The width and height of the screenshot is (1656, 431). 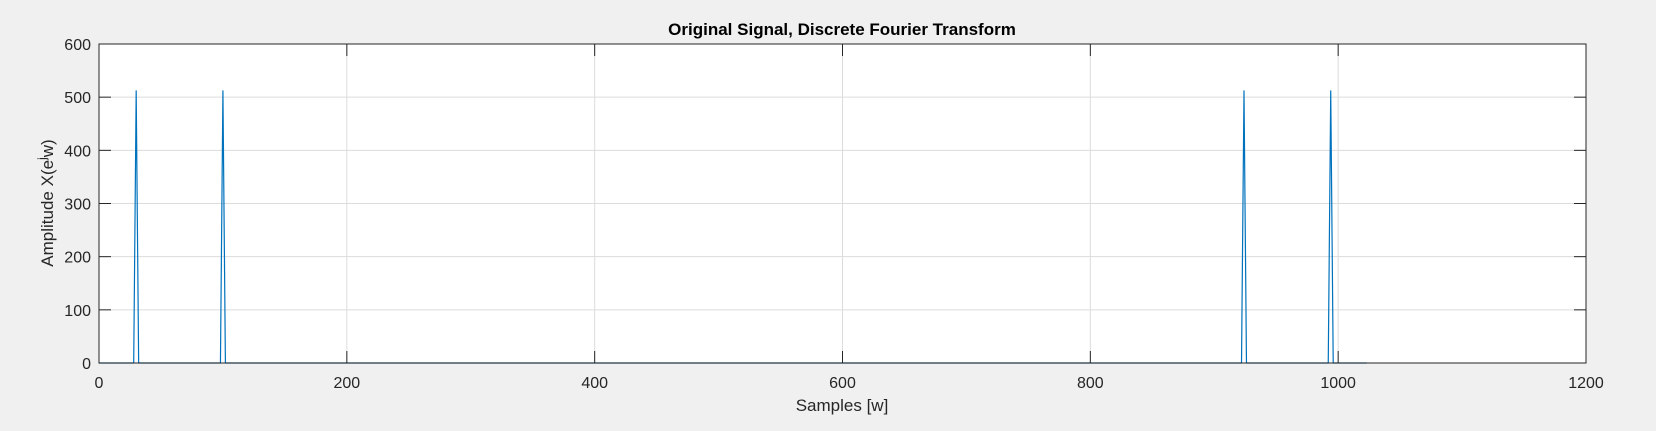 What do you see at coordinates (1090, 383) in the screenshot?
I see `x-tick-label: 800` at bounding box center [1090, 383].